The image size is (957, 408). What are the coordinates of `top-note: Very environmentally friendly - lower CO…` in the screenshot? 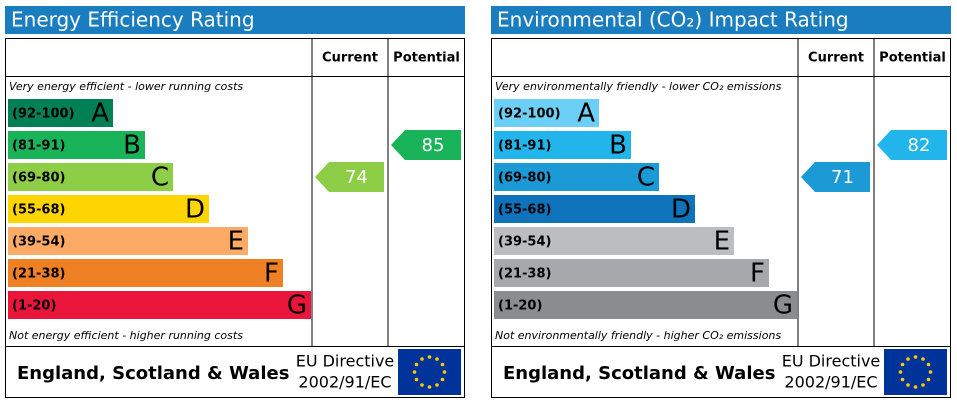 It's located at (638, 86).